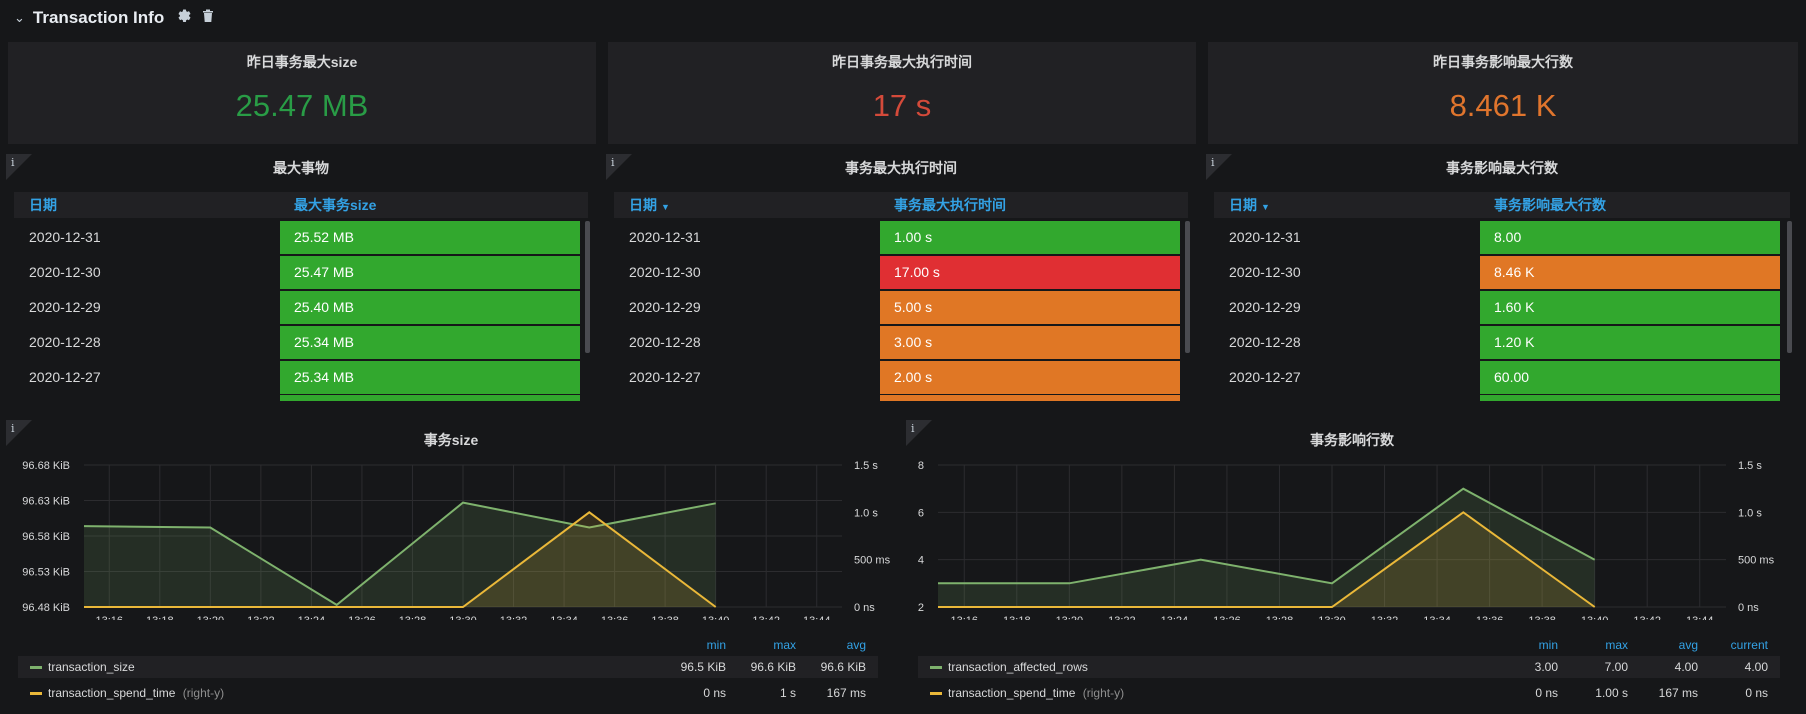 The height and width of the screenshot is (714, 1806). What do you see at coordinates (1502, 307) in the screenshot?
I see `table-row: 2020-12-29 1.60 K` at bounding box center [1502, 307].